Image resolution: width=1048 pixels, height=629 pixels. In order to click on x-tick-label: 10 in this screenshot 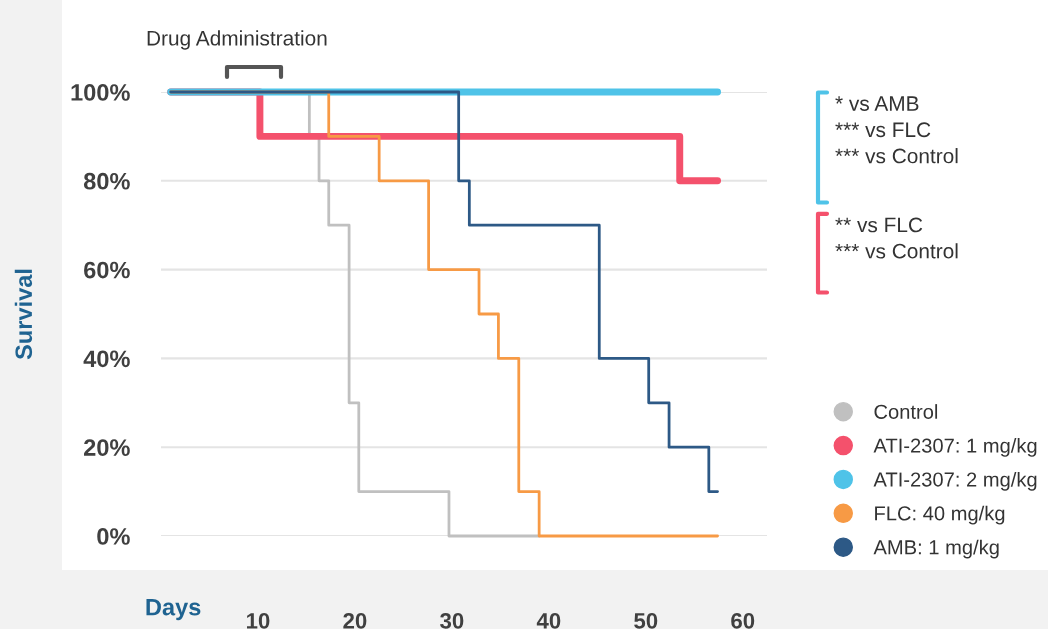, I will do `click(258, 620)`.